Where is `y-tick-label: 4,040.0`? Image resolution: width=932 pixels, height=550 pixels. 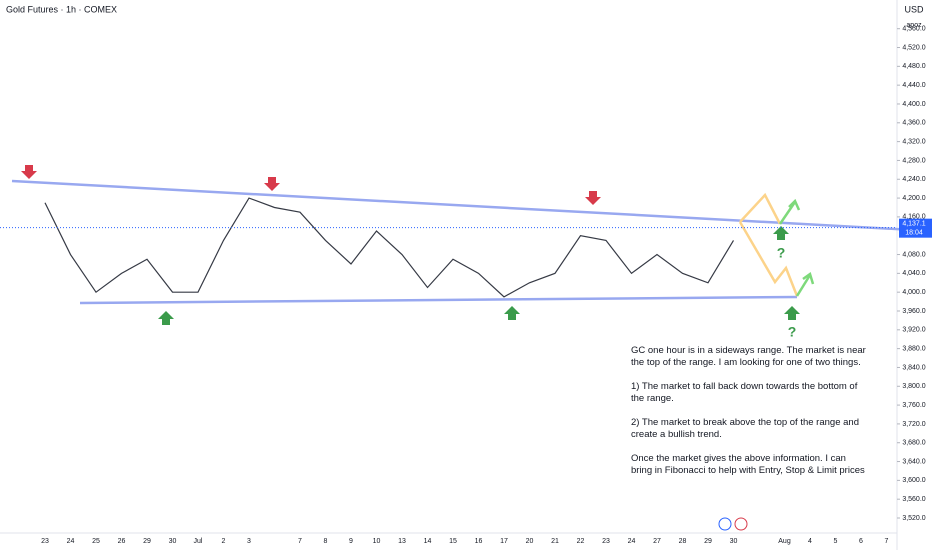 y-tick-label: 4,040.0 is located at coordinates (913, 273).